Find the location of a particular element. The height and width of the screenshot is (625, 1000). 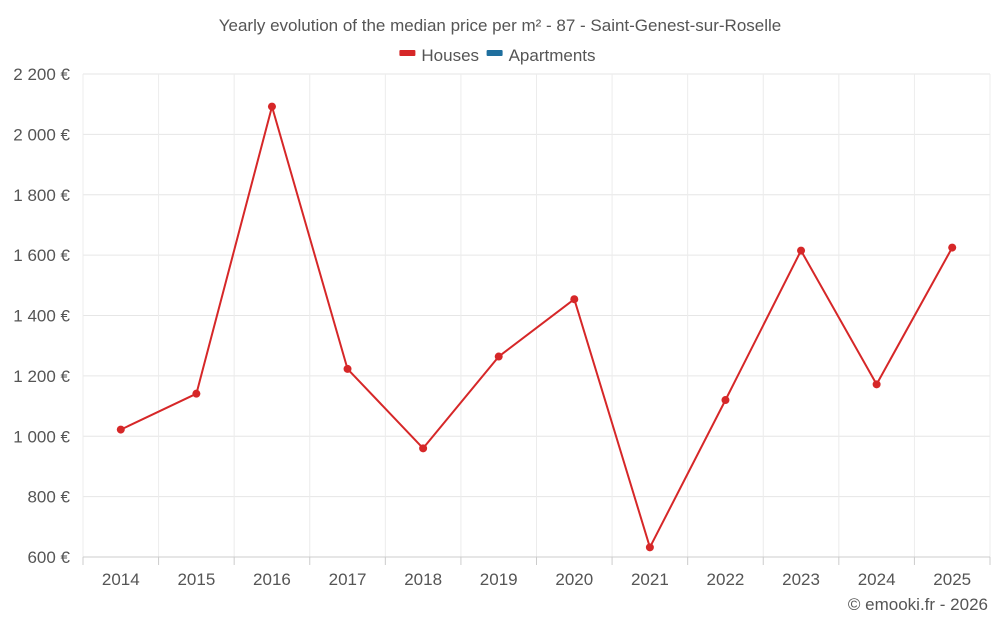

x-tick-label: 2024 is located at coordinates (877, 579).